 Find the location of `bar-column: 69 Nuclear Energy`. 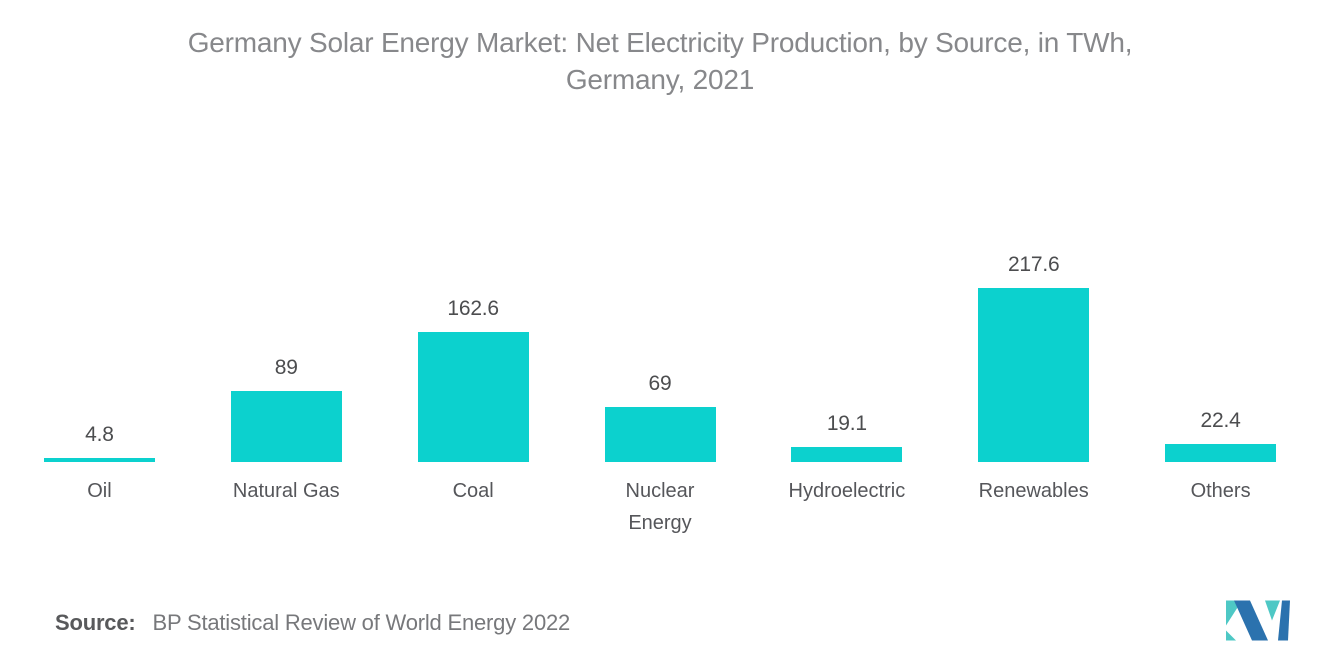

bar-column: 69 Nuclear Energy is located at coordinates (660, 393).